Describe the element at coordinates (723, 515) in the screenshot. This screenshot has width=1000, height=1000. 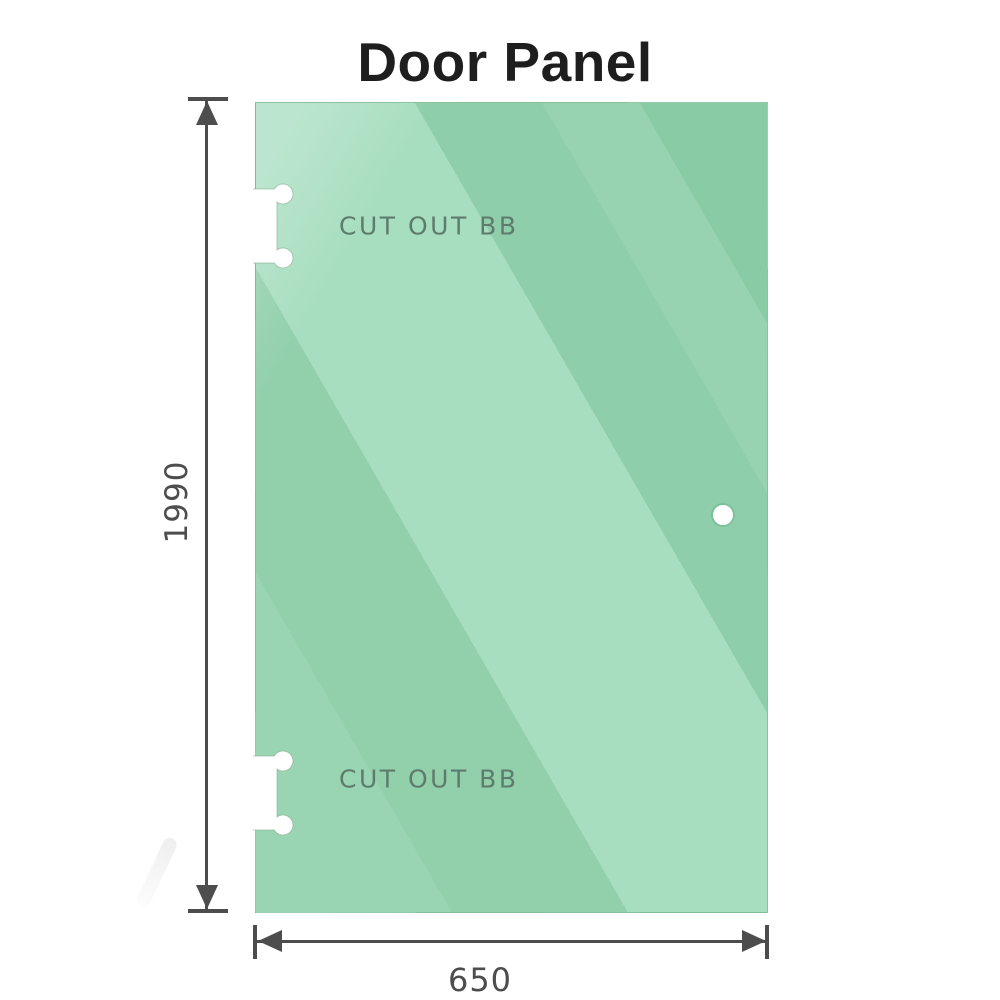
I see `handle-hole` at that location.